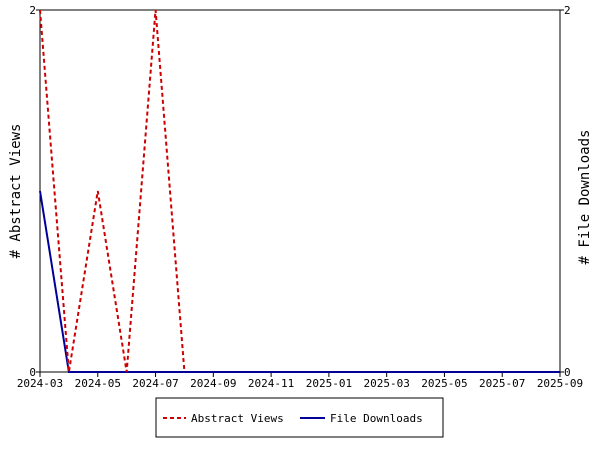 The height and width of the screenshot is (450, 600). Describe the element at coordinates (386, 383) in the screenshot. I see `x-tick-label: 2025-03` at that location.